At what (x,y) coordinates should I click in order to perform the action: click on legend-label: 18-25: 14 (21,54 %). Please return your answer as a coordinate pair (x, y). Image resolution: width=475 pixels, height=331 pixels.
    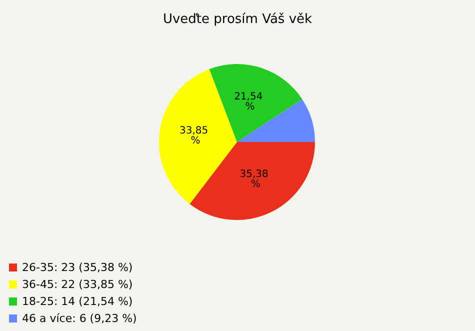
    Looking at the image, I should click on (77, 301).